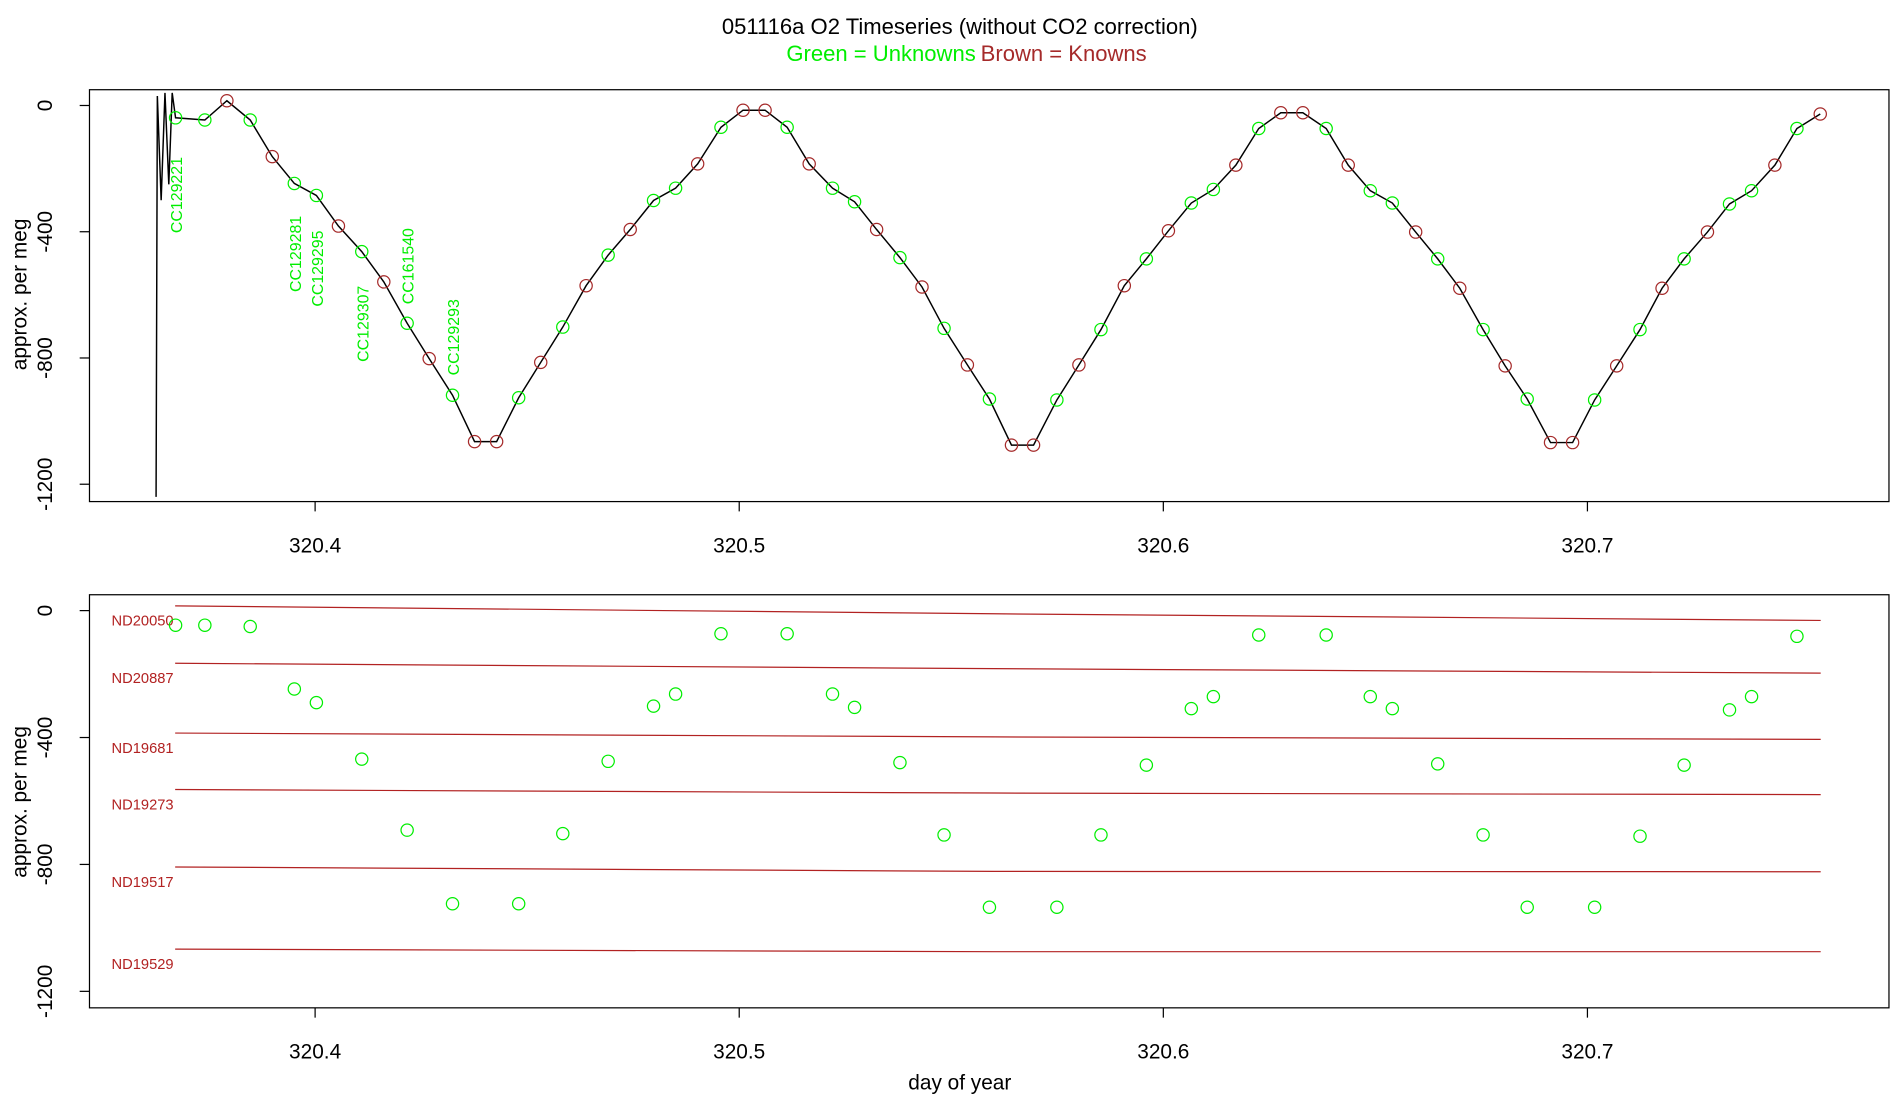  What do you see at coordinates (45, 484) in the screenshot?
I see `y-tick-label: -1200` at bounding box center [45, 484].